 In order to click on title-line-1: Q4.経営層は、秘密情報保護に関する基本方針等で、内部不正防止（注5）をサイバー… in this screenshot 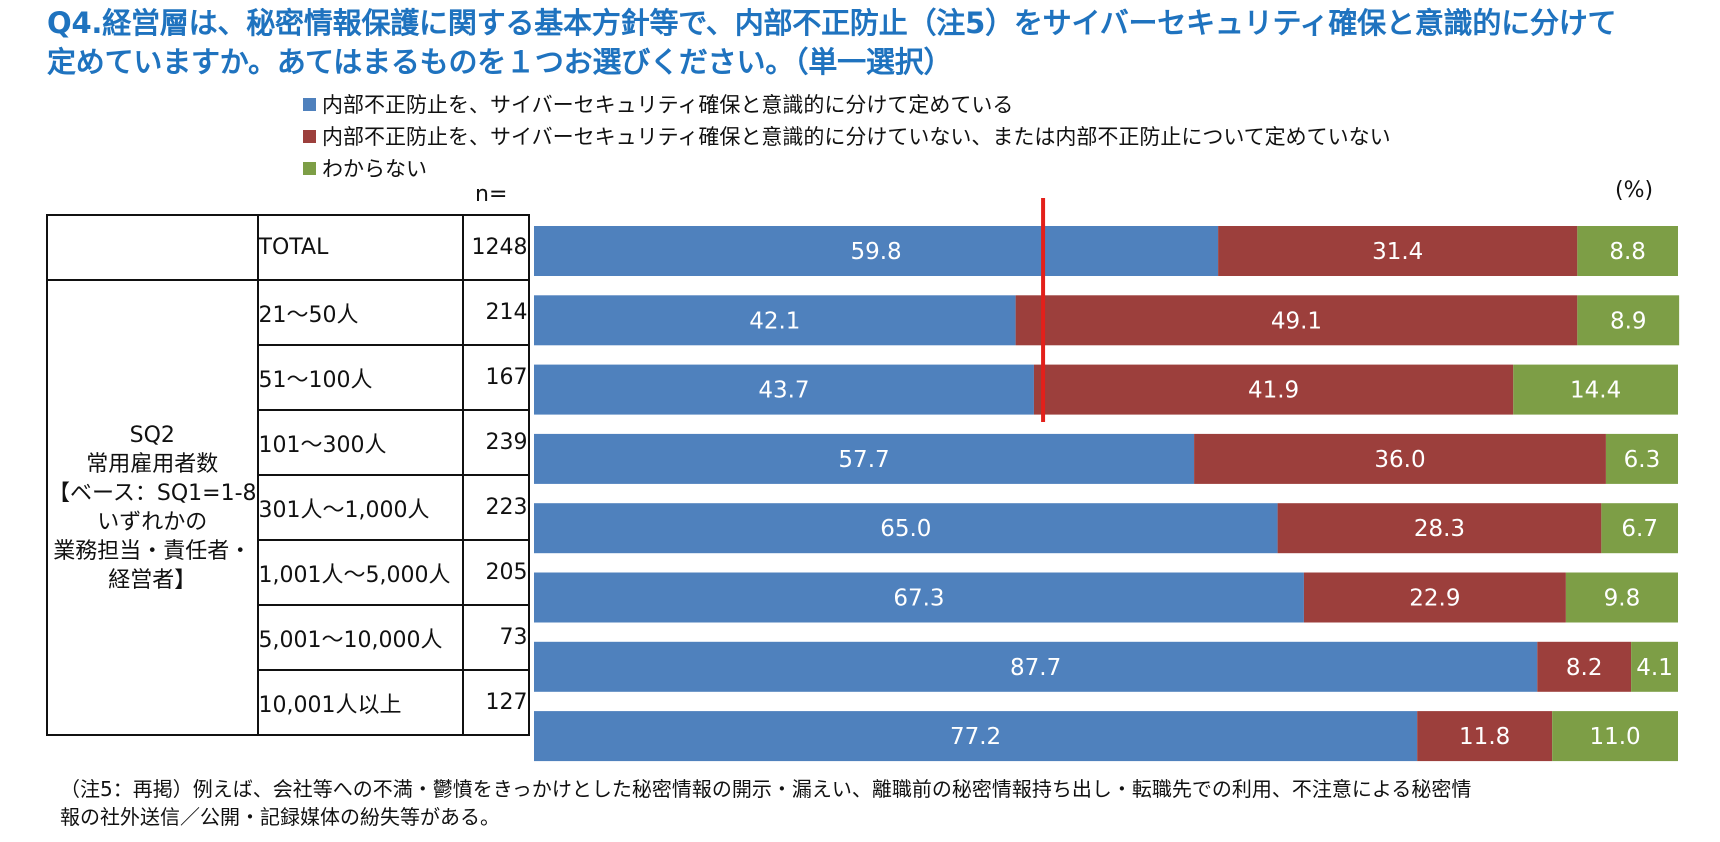, I will do `click(832, 23)`.